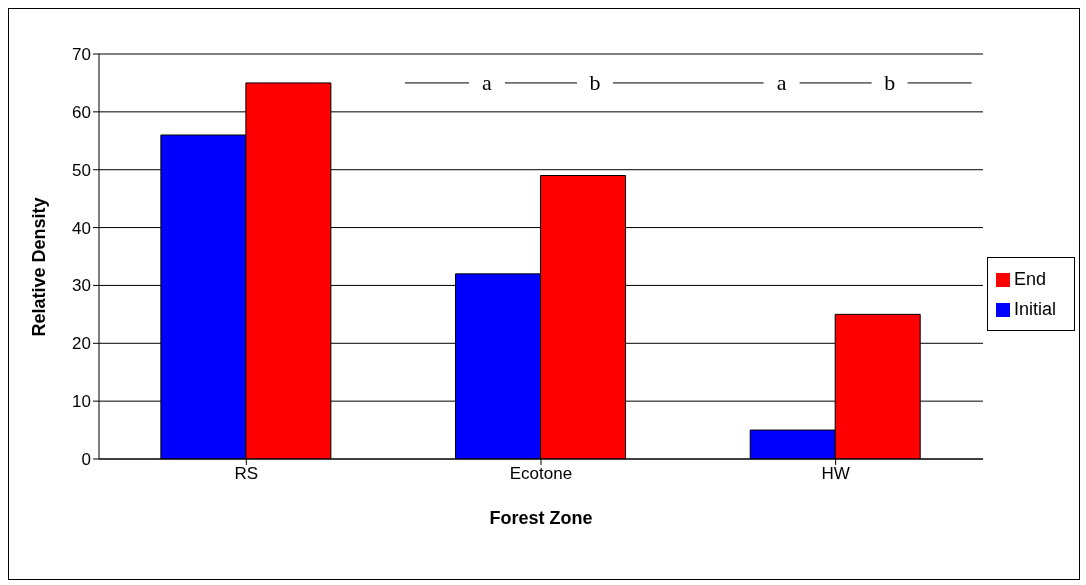 Image resolution: width=1086 pixels, height=585 pixels. Describe the element at coordinates (86, 460) in the screenshot. I see `y-tick-label: 0` at that location.